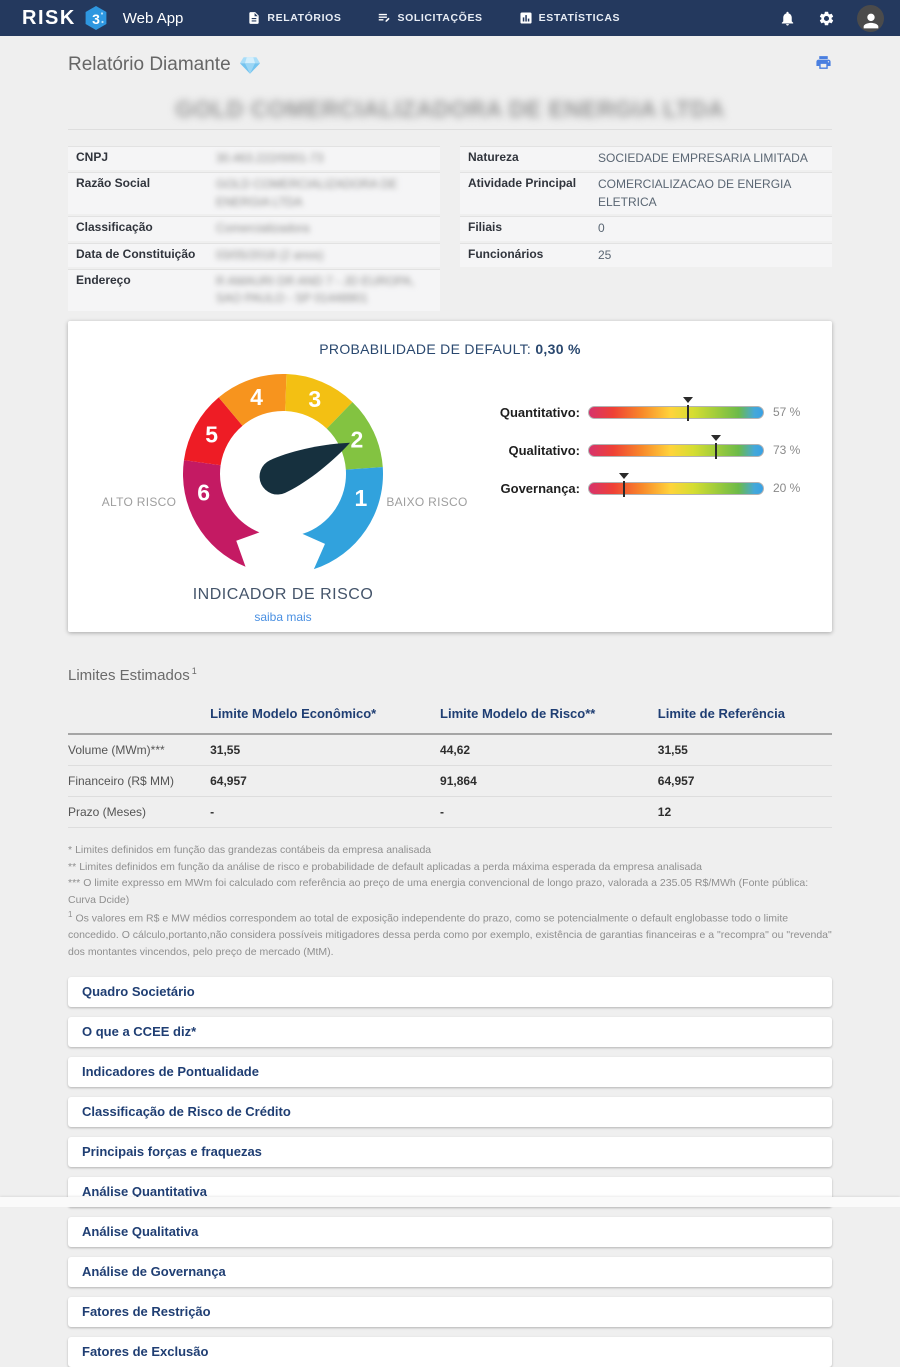  What do you see at coordinates (450, 1231) in the screenshot?
I see `accordion-analise-qualitativa: Análise Qualitativa` at bounding box center [450, 1231].